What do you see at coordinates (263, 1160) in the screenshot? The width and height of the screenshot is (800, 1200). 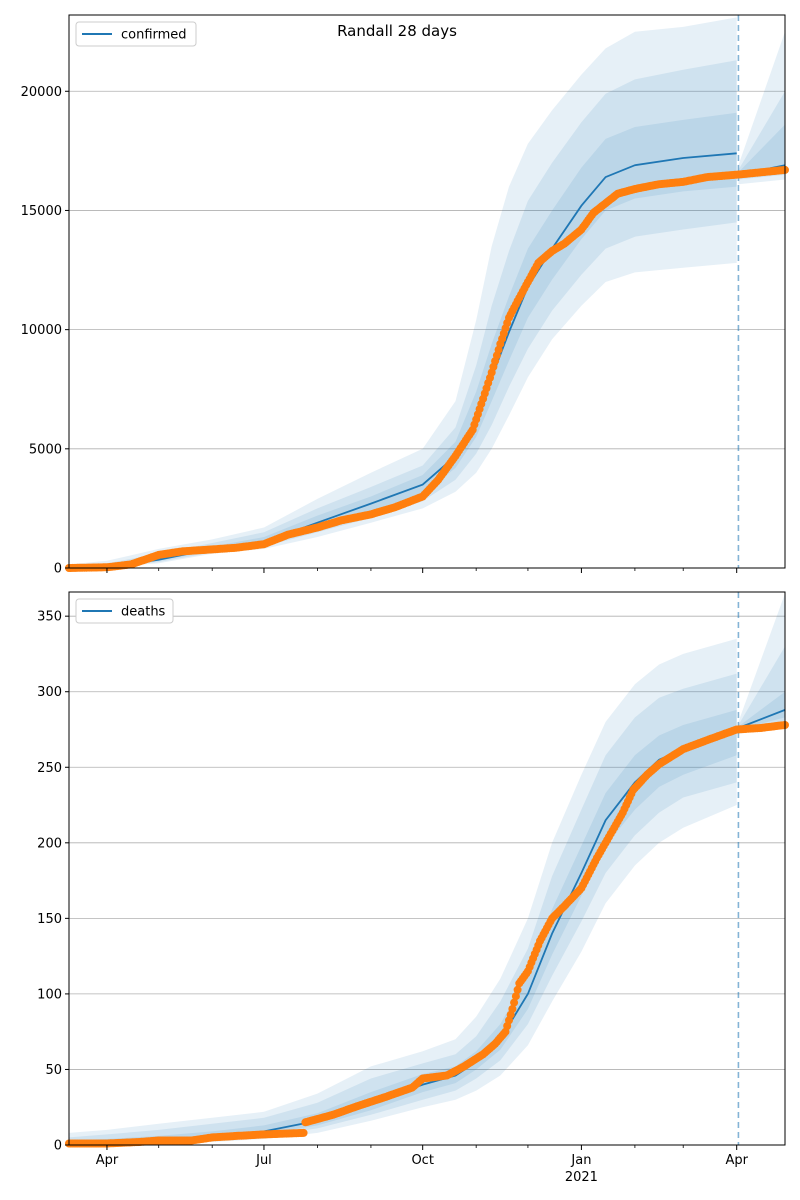 I see `x-tick-label: Jul` at bounding box center [263, 1160].